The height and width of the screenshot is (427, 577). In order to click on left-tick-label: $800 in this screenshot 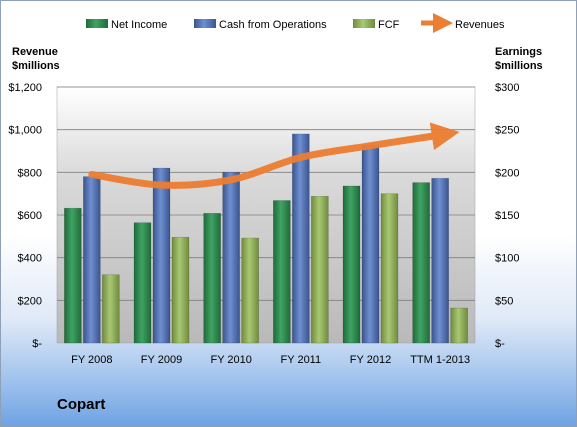, I will do `click(30, 173)`.